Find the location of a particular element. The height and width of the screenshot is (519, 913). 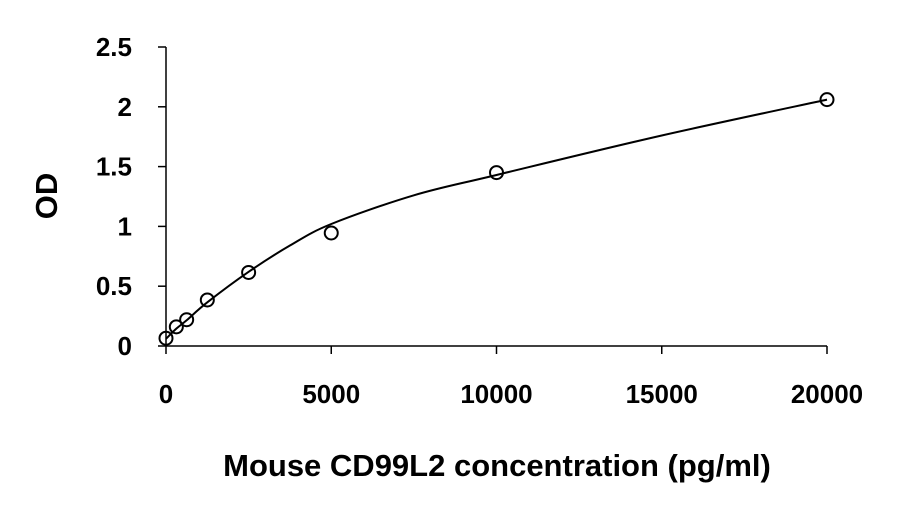

y-axis-title: OD is located at coordinates (46, 196).